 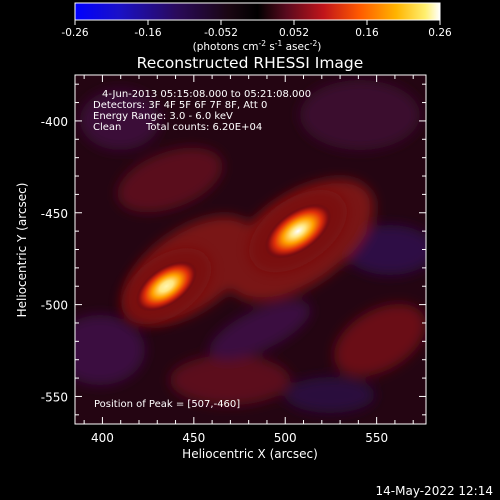 I want to click on y-axis-label: Heliocentric Y (arcsec), so click(x=22, y=250).